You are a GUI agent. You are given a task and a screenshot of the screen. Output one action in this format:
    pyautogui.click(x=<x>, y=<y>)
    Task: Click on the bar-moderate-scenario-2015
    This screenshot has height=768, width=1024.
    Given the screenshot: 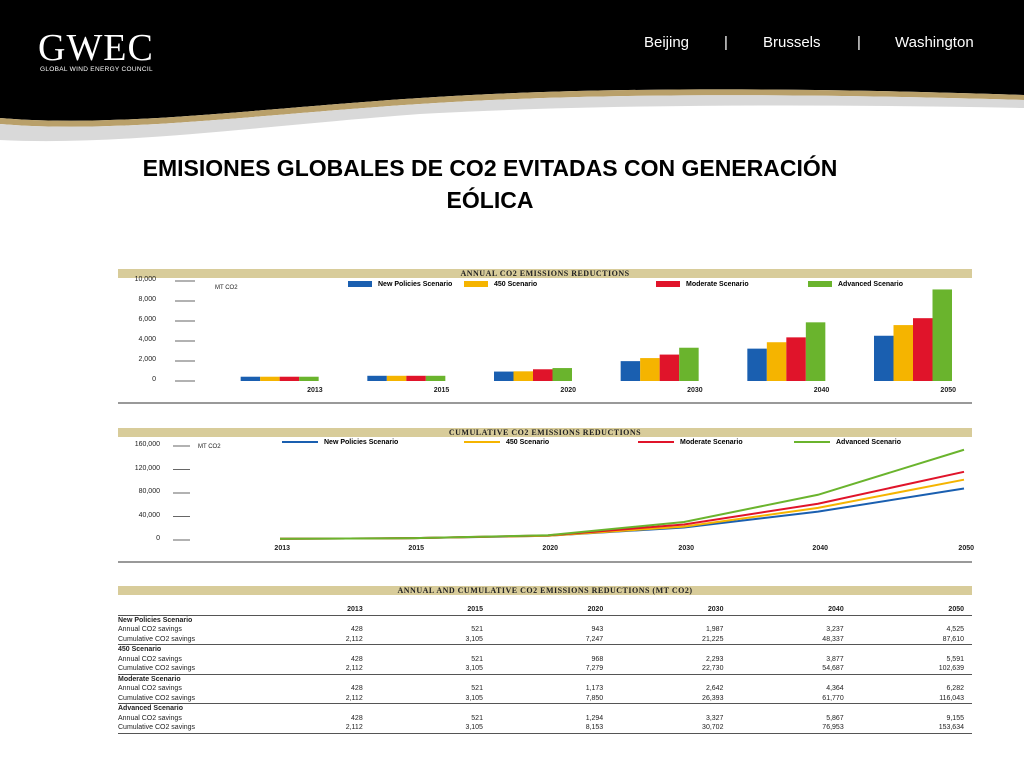 What is the action you would take?
    pyautogui.click(x=416, y=378)
    